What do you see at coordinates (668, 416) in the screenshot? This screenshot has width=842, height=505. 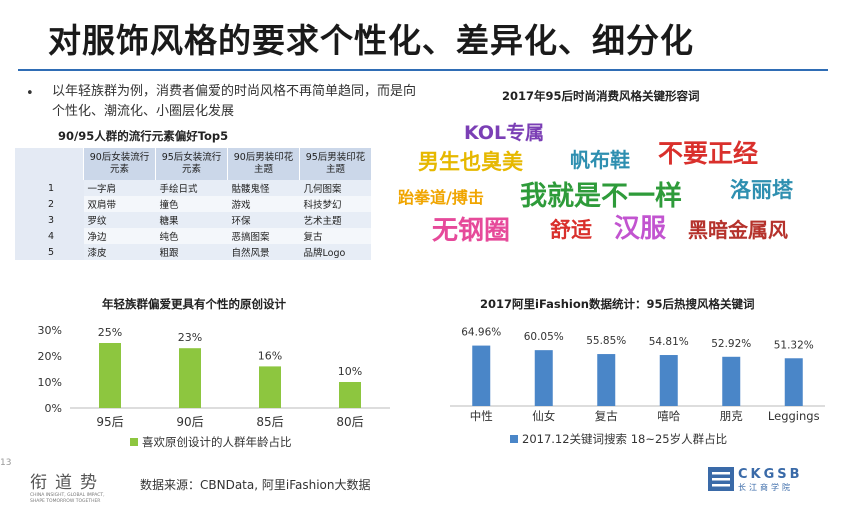 I see `x-tick-label: 嘻哈` at bounding box center [668, 416].